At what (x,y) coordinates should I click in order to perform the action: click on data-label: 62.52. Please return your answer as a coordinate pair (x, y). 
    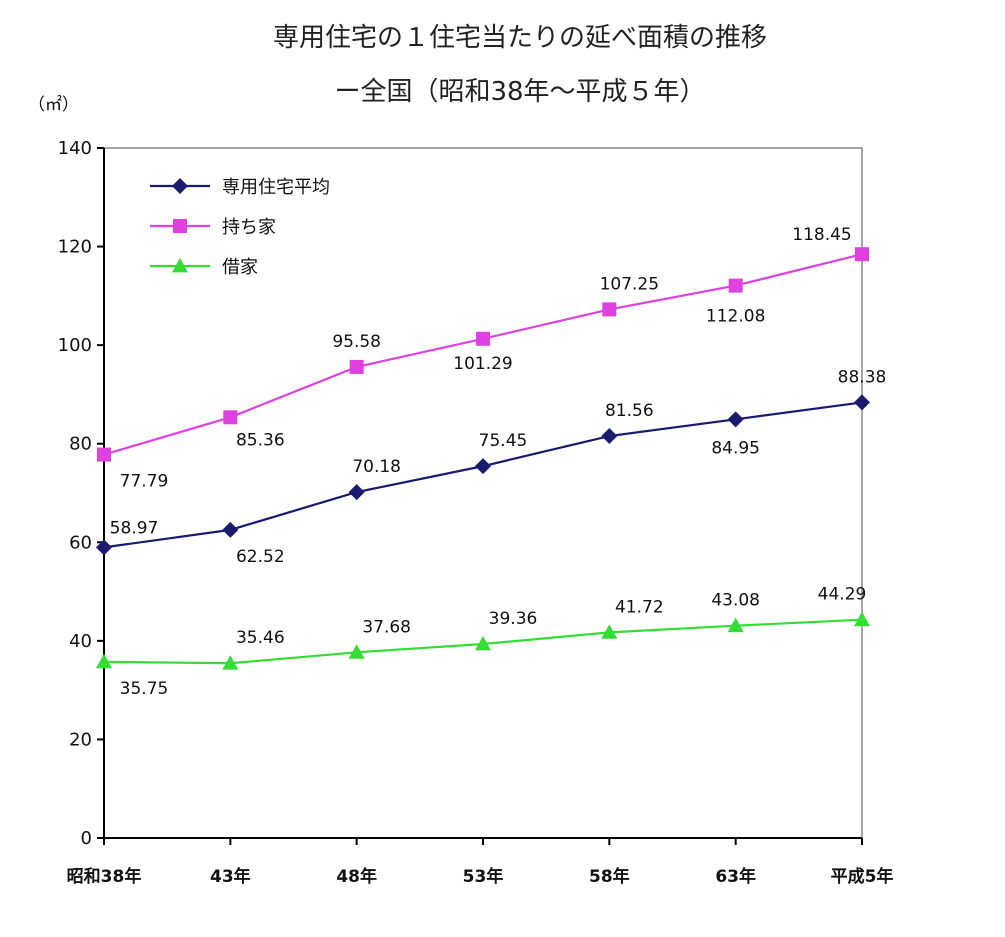
    Looking at the image, I should click on (260, 557).